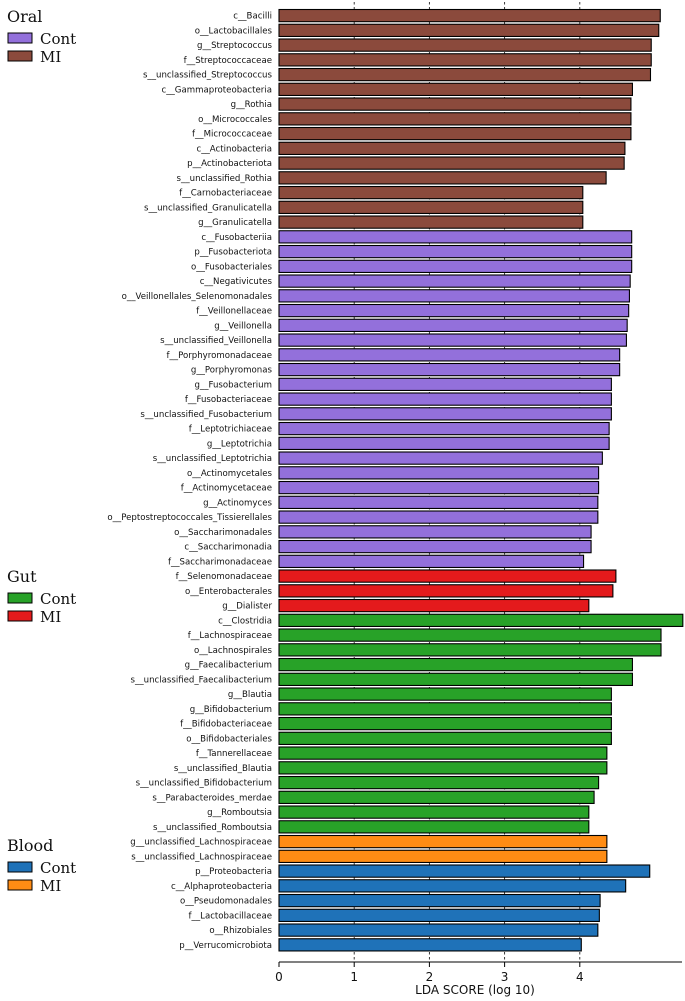 Image resolution: width=685 pixels, height=1001 pixels. Describe the element at coordinates (189, 518) in the screenshot. I see `bar-label: o__Peptostreptococcales_Tissierellales` at that location.